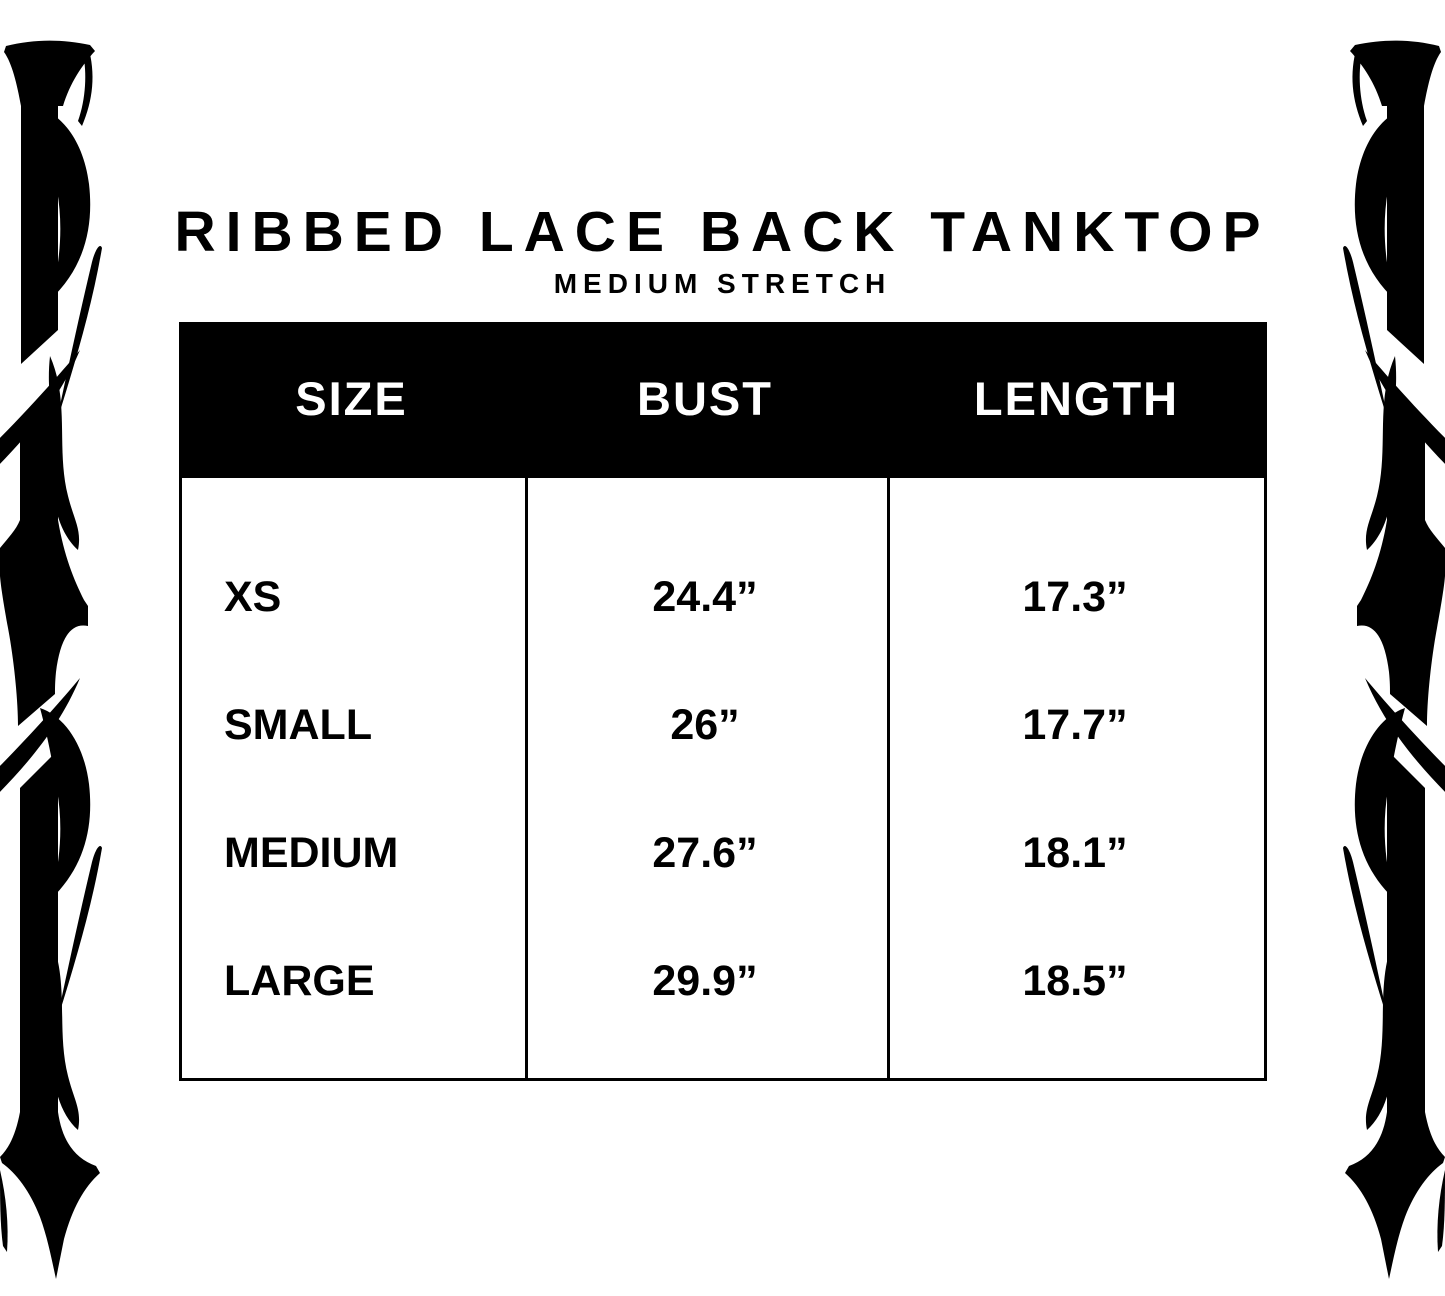  I want to click on header-cell-bust: BUST, so click(705, 398).